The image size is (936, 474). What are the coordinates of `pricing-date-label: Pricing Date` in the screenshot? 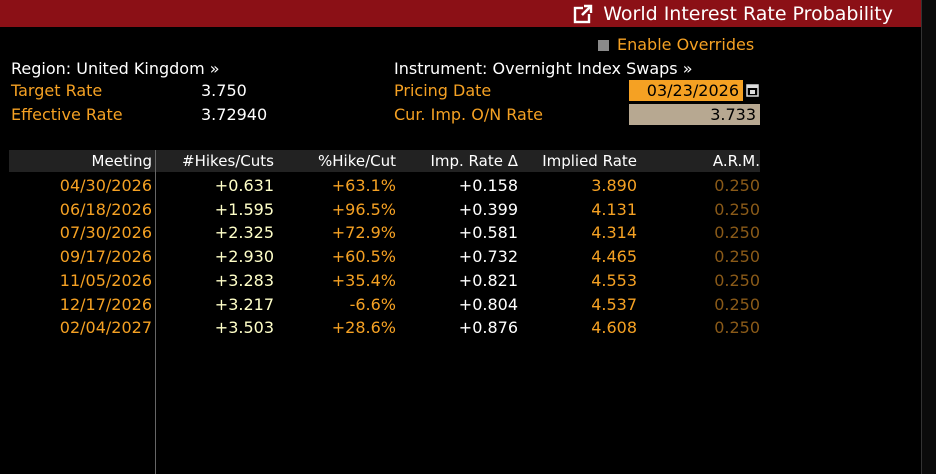 It's located at (443, 90).